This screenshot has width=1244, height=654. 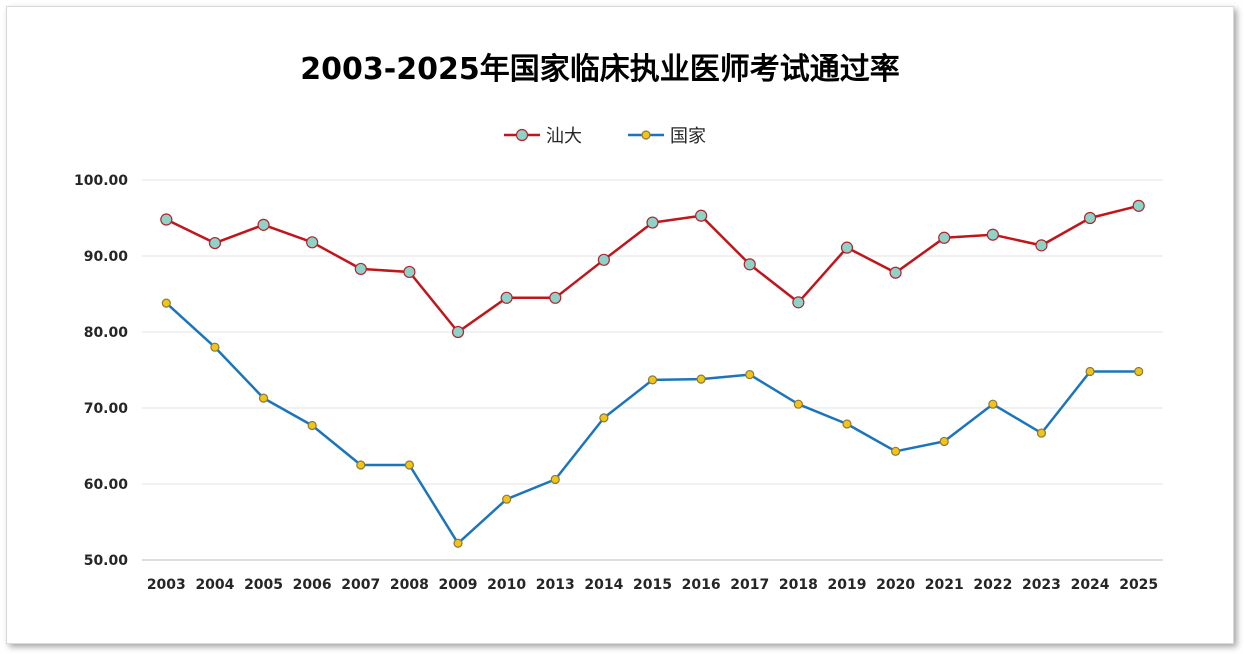 What do you see at coordinates (106, 409) in the screenshot?
I see `y-tick-label: 70.00` at bounding box center [106, 409].